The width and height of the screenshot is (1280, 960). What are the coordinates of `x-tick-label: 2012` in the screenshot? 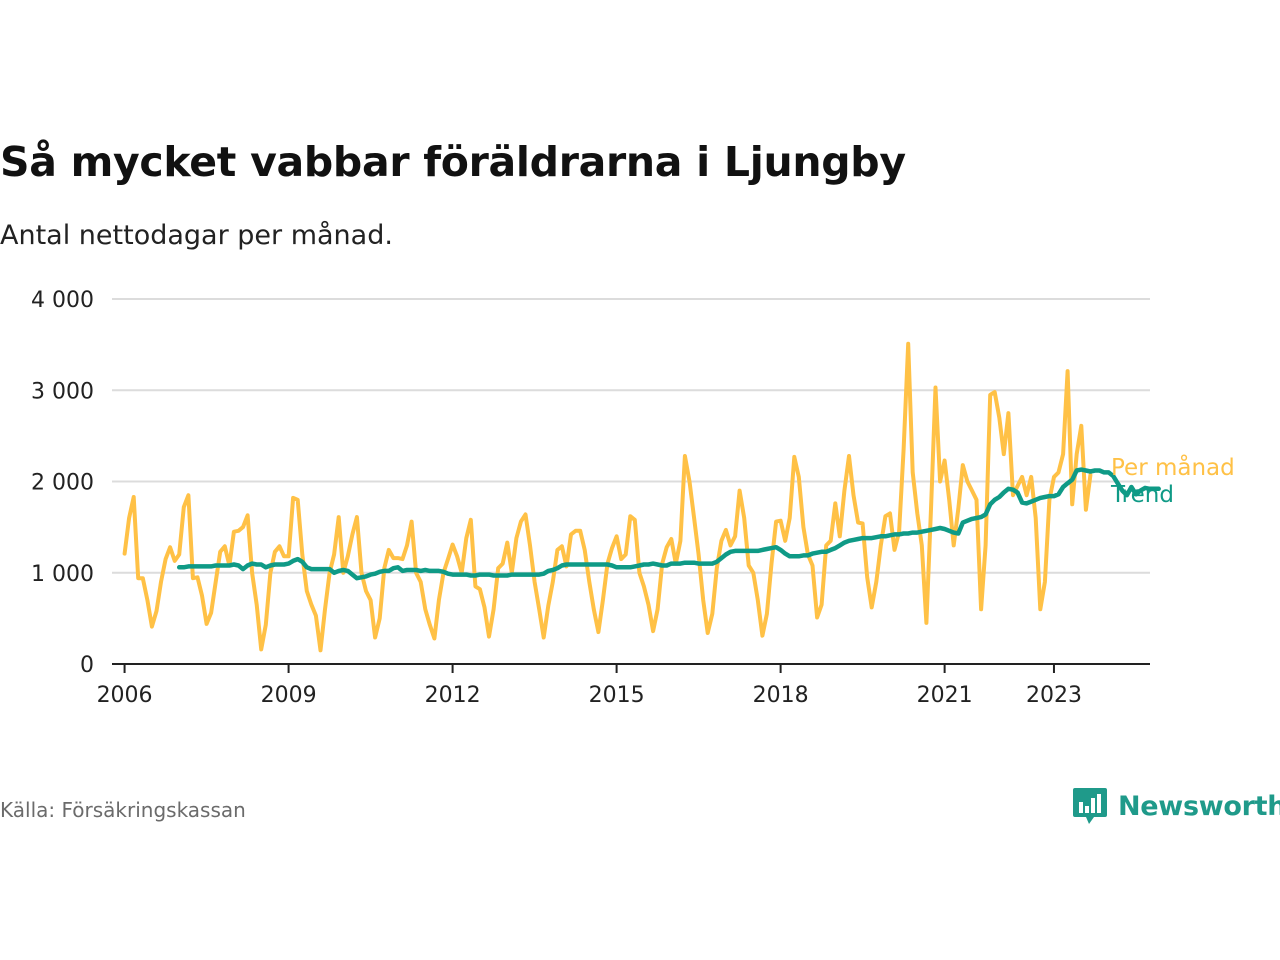 It's located at (453, 695).